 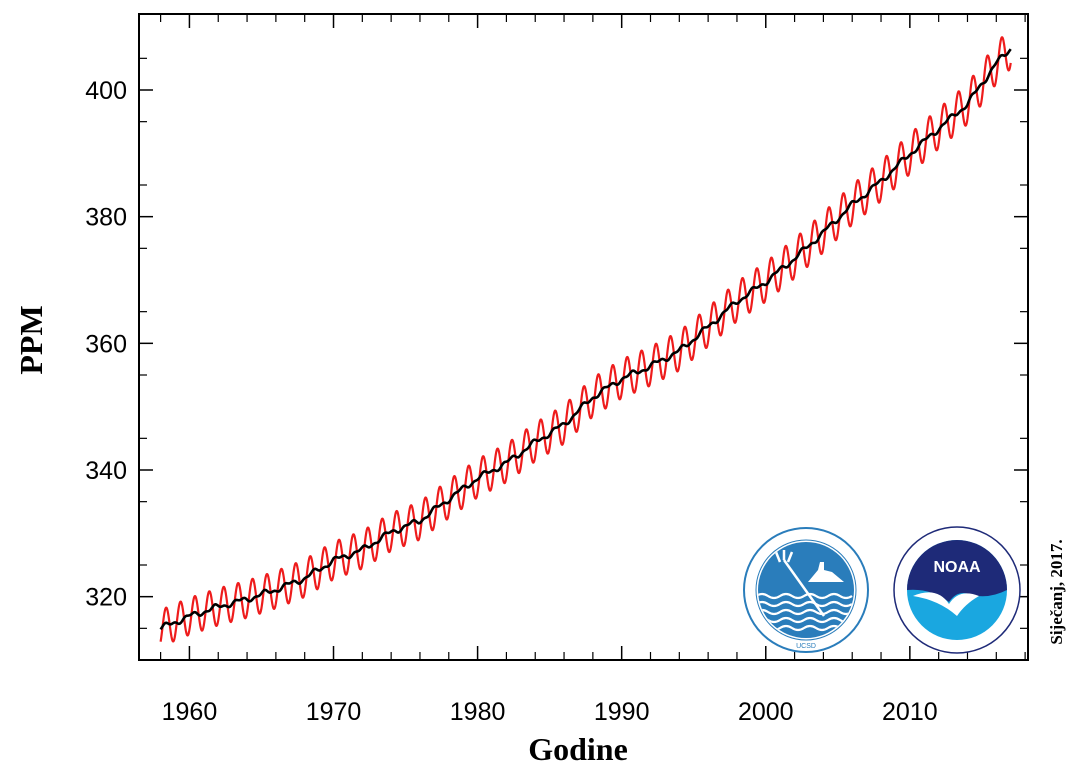 What do you see at coordinates (957, 567) in the screenshot?
I see `noaa-label: NOAA` at bounding box center [957, 567].